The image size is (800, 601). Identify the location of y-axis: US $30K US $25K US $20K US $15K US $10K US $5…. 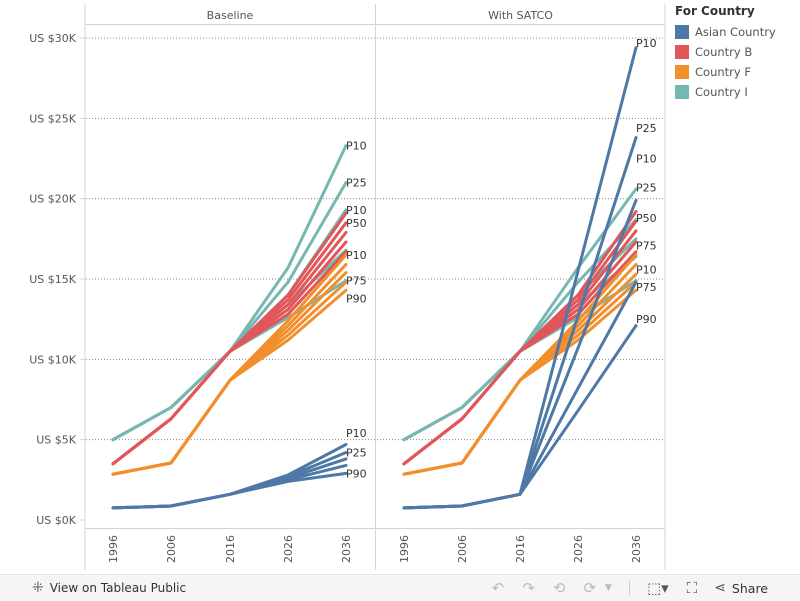
(57, 279).